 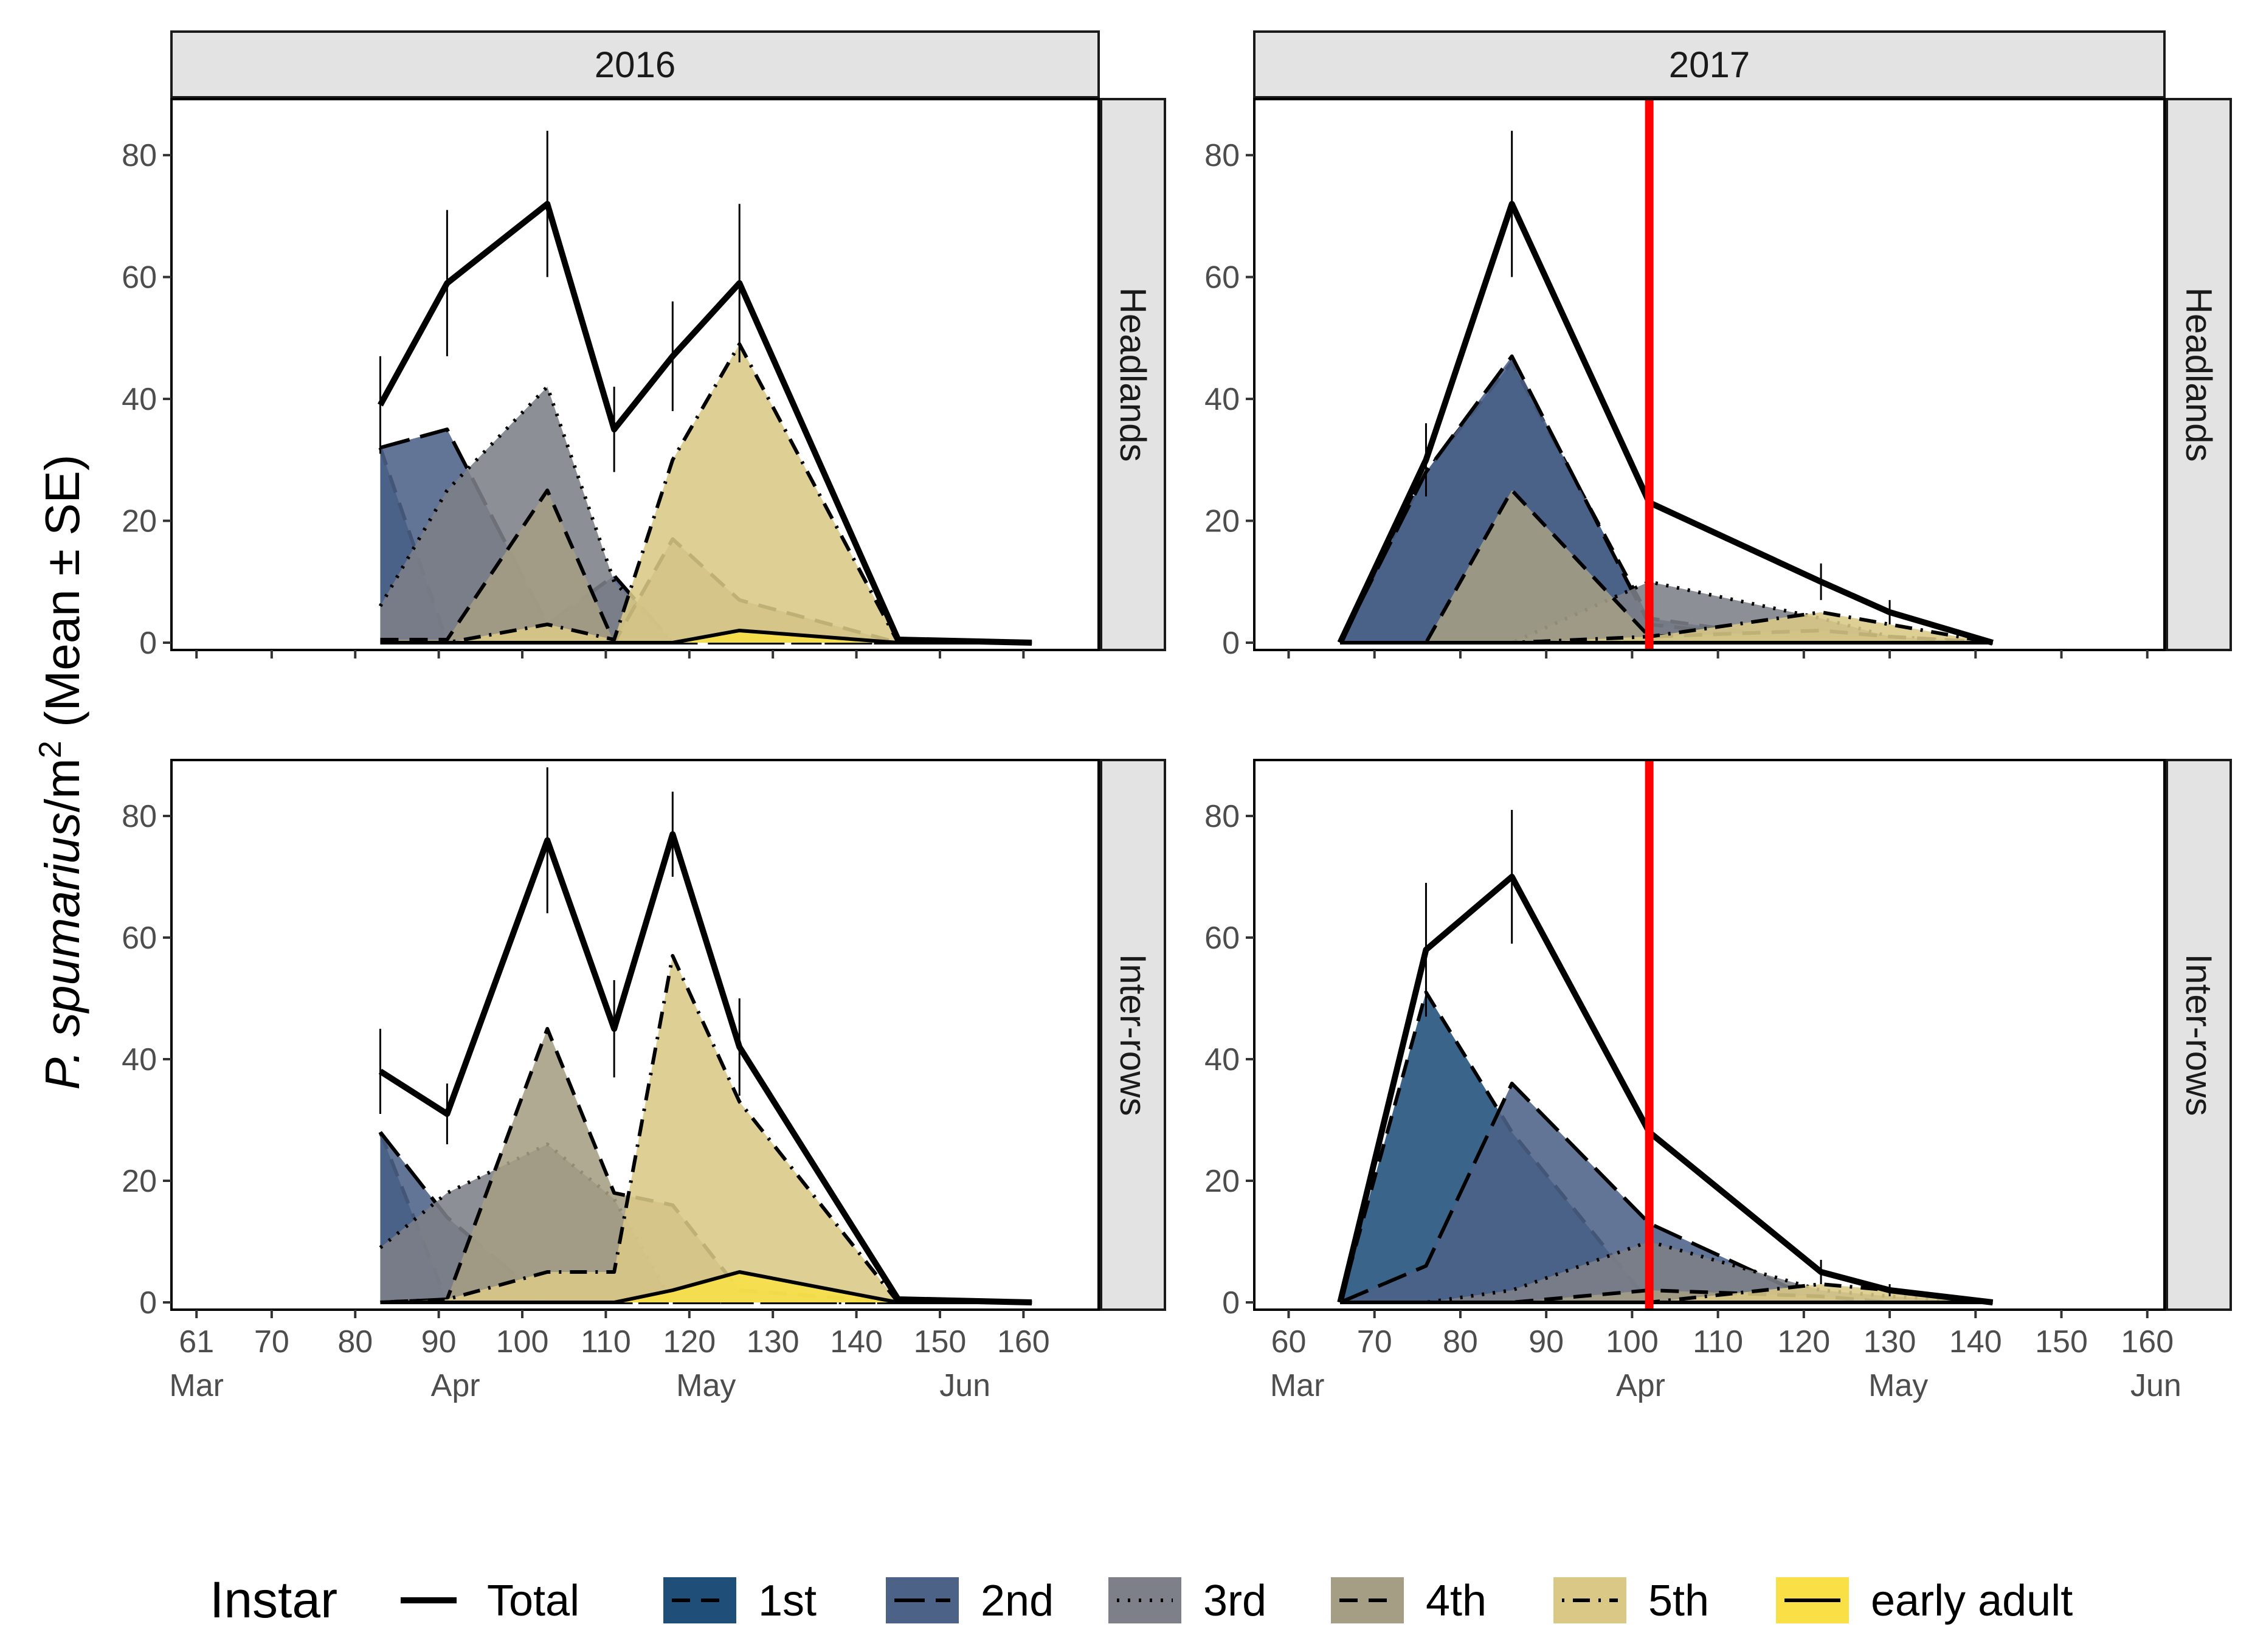 What do you see at coordinates (271, 1342) in the screenshot?
I see `x-tick-label-2016-inter-rows-70: 70` at bounding box center [271, 1342].